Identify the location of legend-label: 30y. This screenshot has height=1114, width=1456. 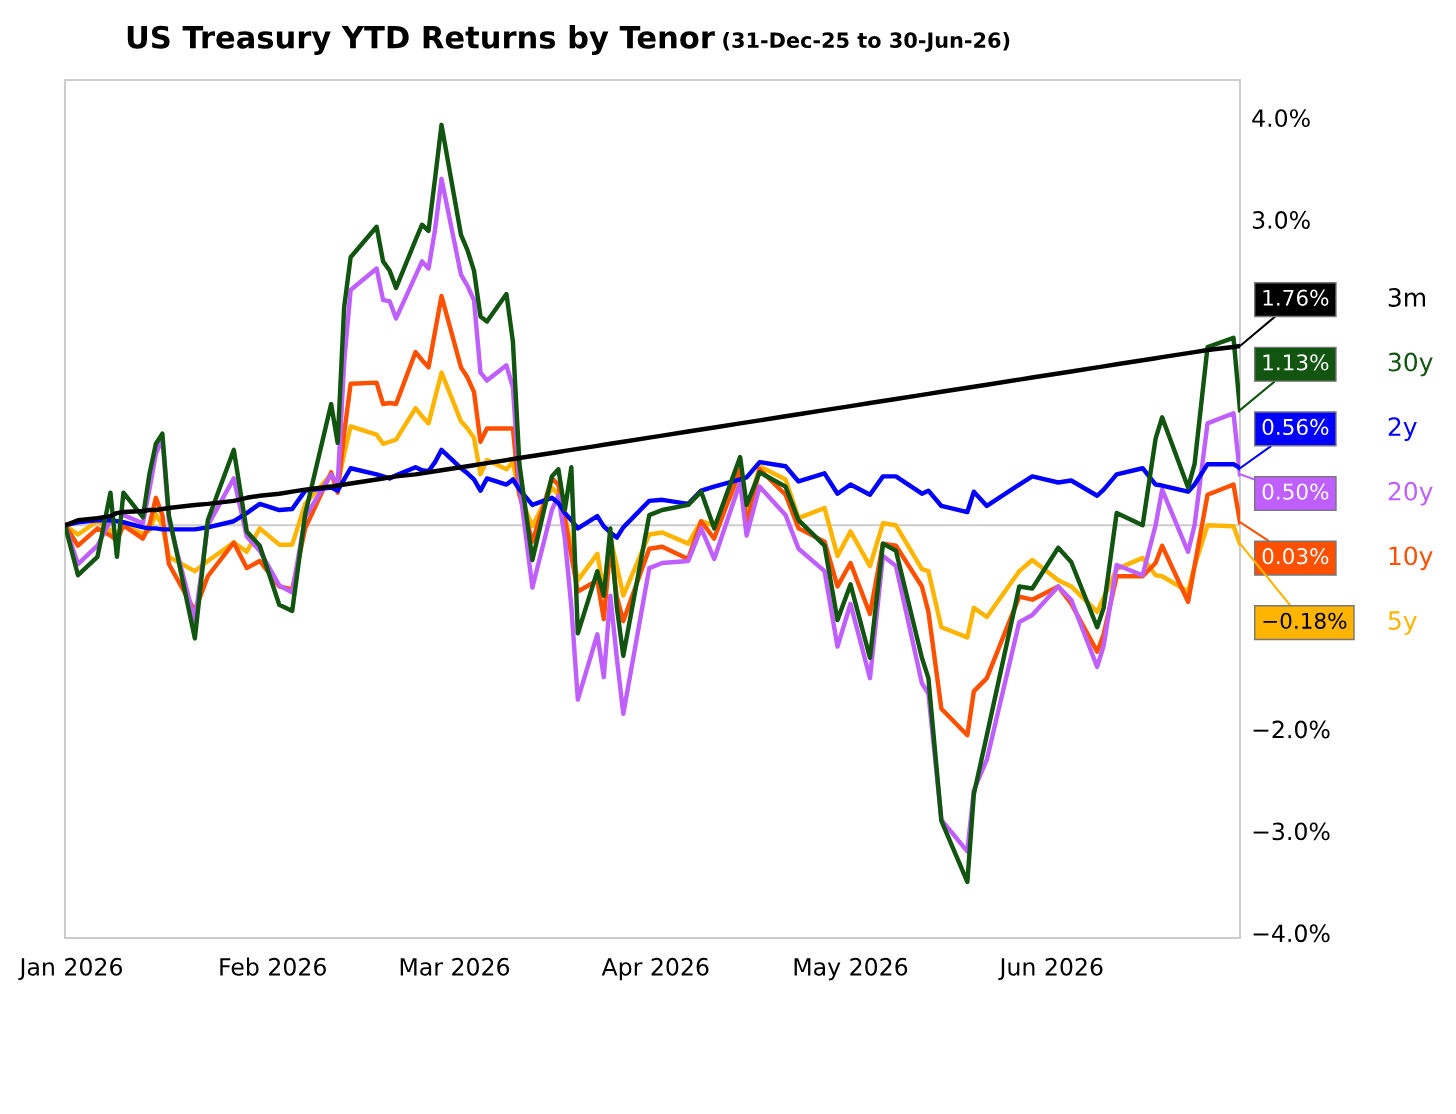
(1410, 364).